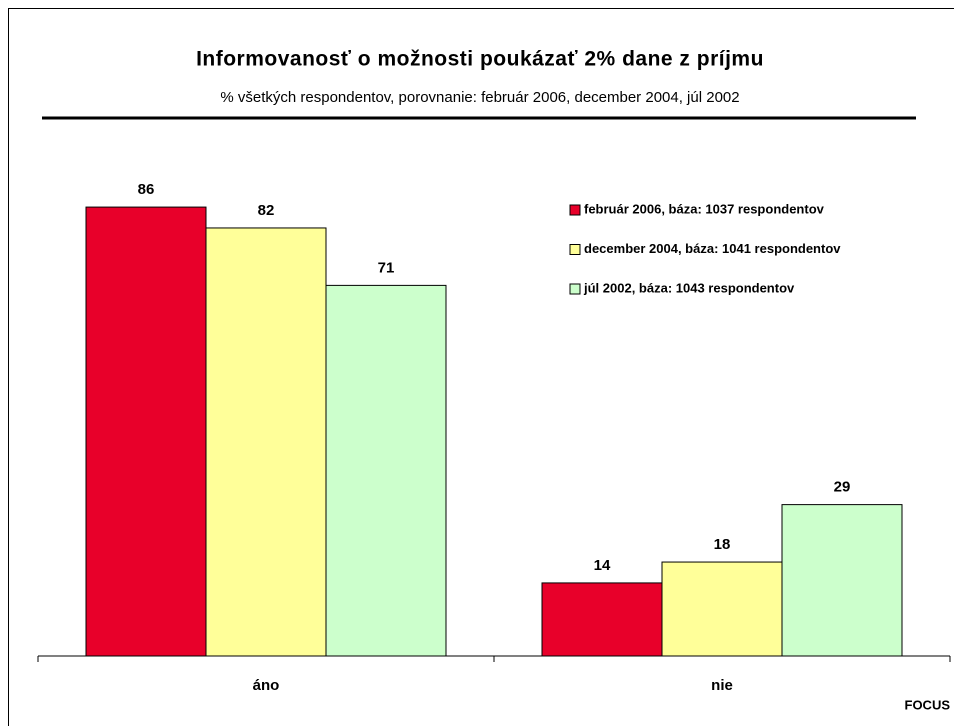 Image resolution: width=954 pixels, height=726 pixels. What do you see at coordinates (266, 685) in the screenshot?
I see `x-tick-label: áno` at bounding box center [266, 685].